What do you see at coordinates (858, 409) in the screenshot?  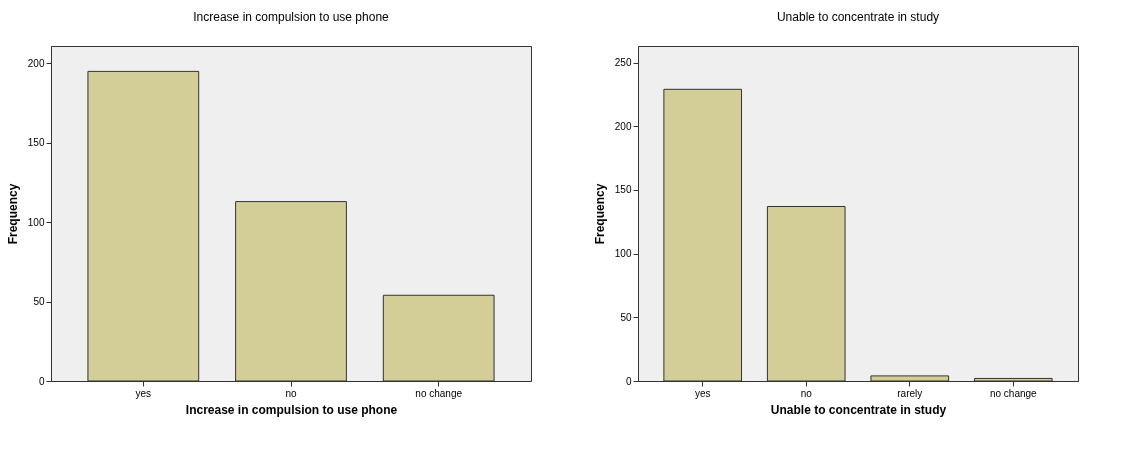 I see `x-axis-title: Unable to concentrate in study` at bounding box center [858, 409].